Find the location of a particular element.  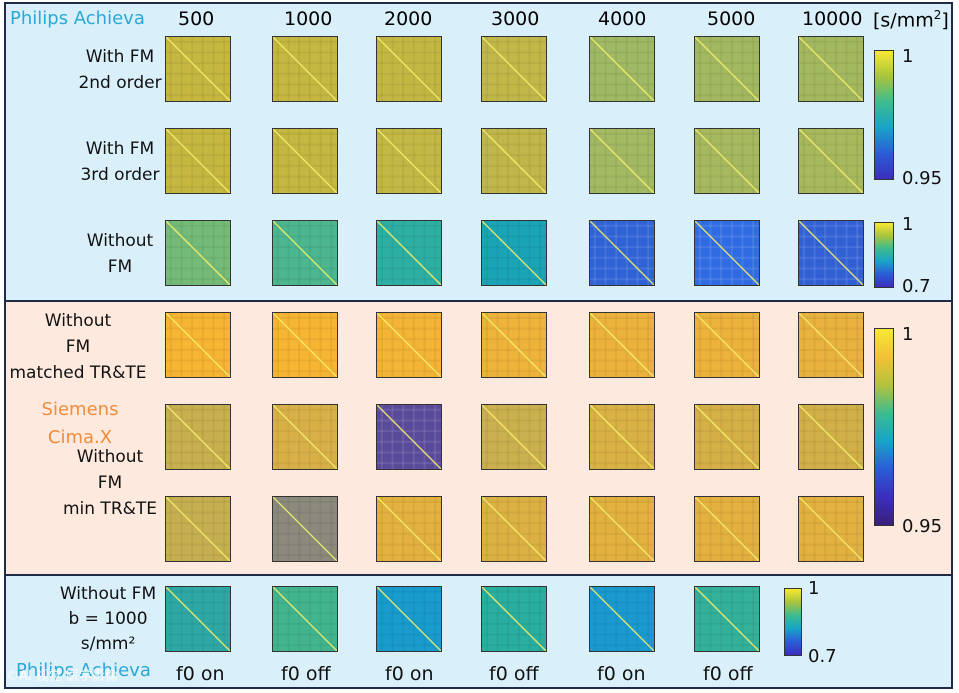

matrix-siemens-r1-b5000 is located at coordinates (727, 437).